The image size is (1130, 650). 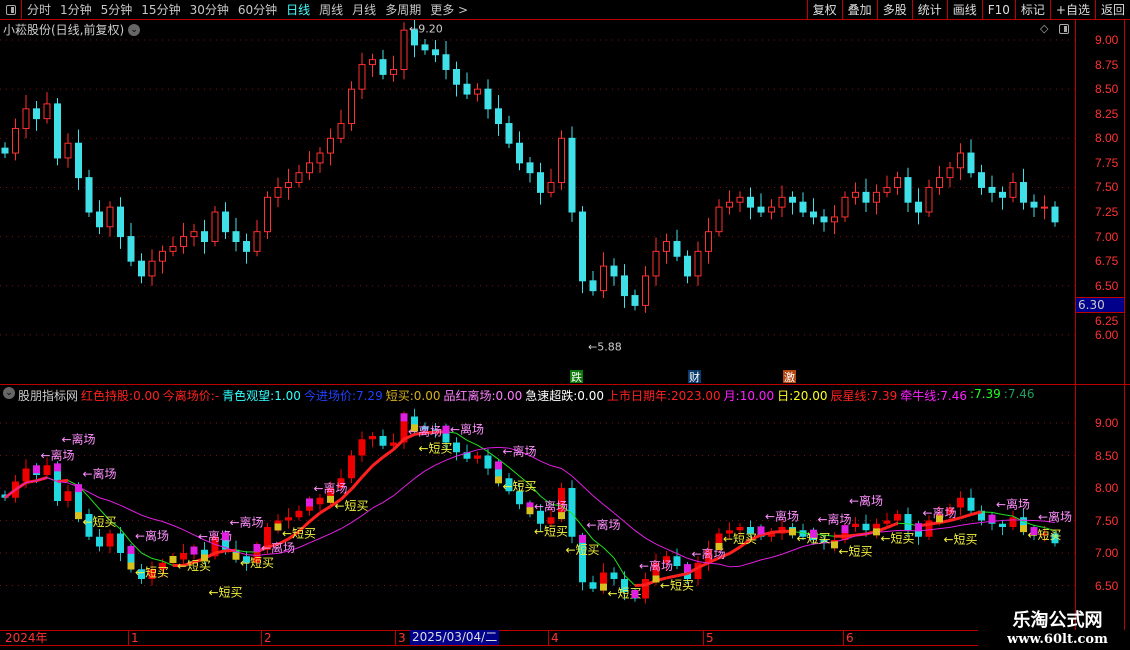 What do you see at coordinates (298, 10) in the screenshot?
I see `tab-period: 日线` at bounding box center [298, 10].